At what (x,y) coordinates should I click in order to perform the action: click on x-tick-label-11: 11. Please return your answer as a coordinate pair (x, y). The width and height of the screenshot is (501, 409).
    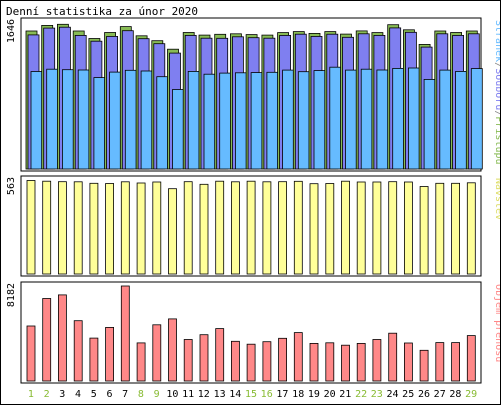
    Looking at the image, I should click on (188, 394).